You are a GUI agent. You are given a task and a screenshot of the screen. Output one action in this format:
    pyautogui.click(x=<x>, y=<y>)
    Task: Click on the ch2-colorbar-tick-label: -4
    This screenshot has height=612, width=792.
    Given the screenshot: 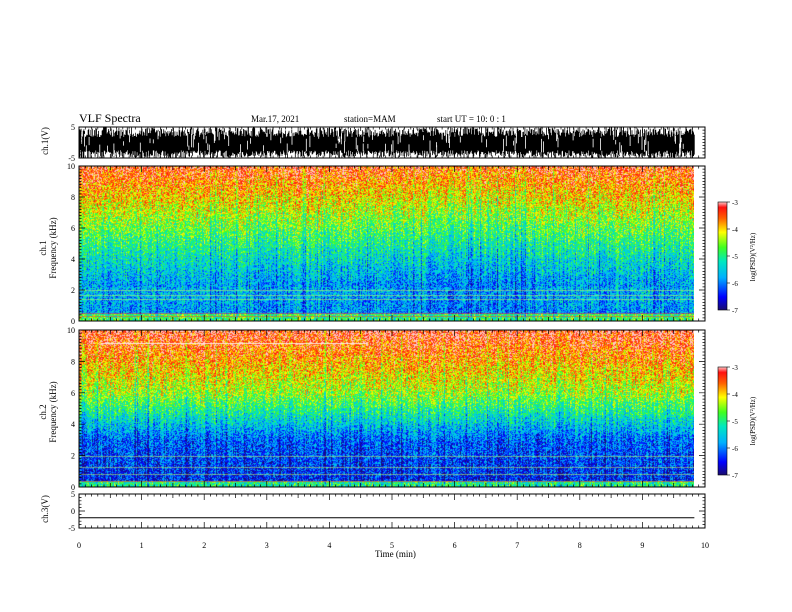 What is the action you would take?
    pyautogui.click(x=735, y=395)
    